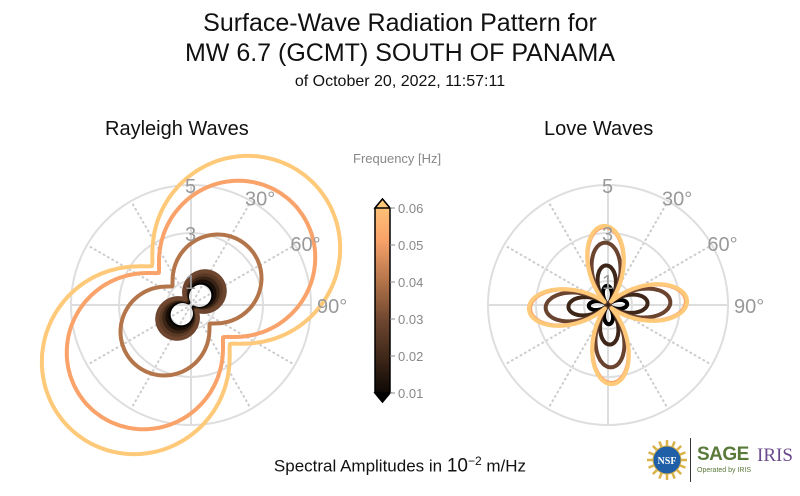 The width and height of the screenshot is (800, 496). I want to click on x-axis-label-unit: m/Hz, so click(504, 466).